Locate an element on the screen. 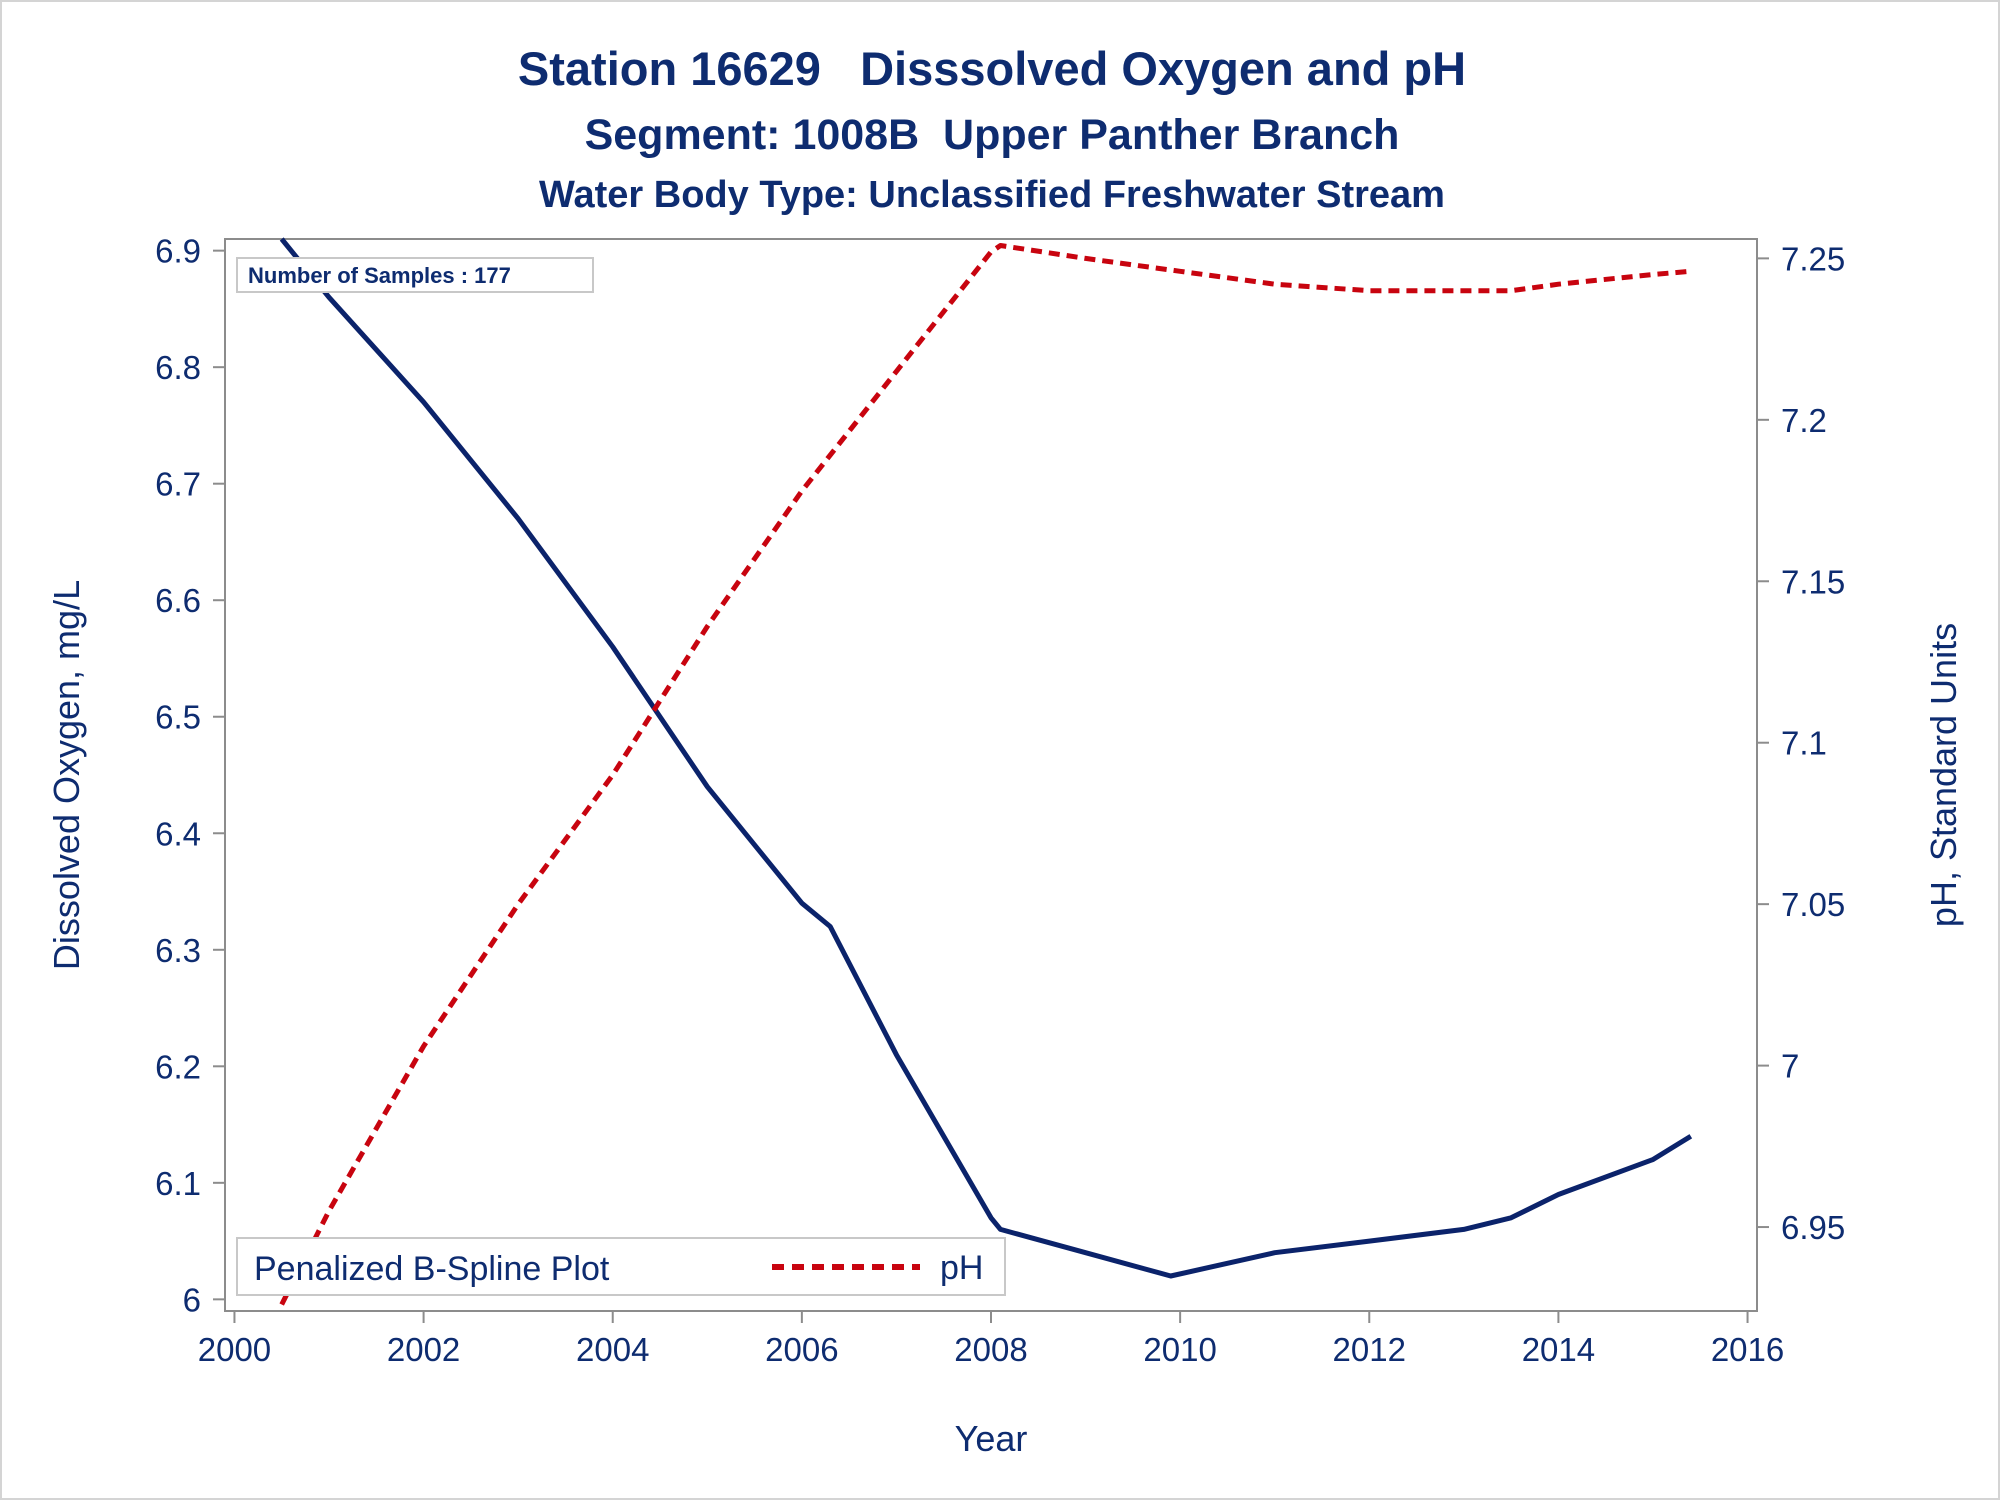 This screenshot has width=2000, height=1507. y2-tick-label: 7.1 is located at coordinates (1804, 743).